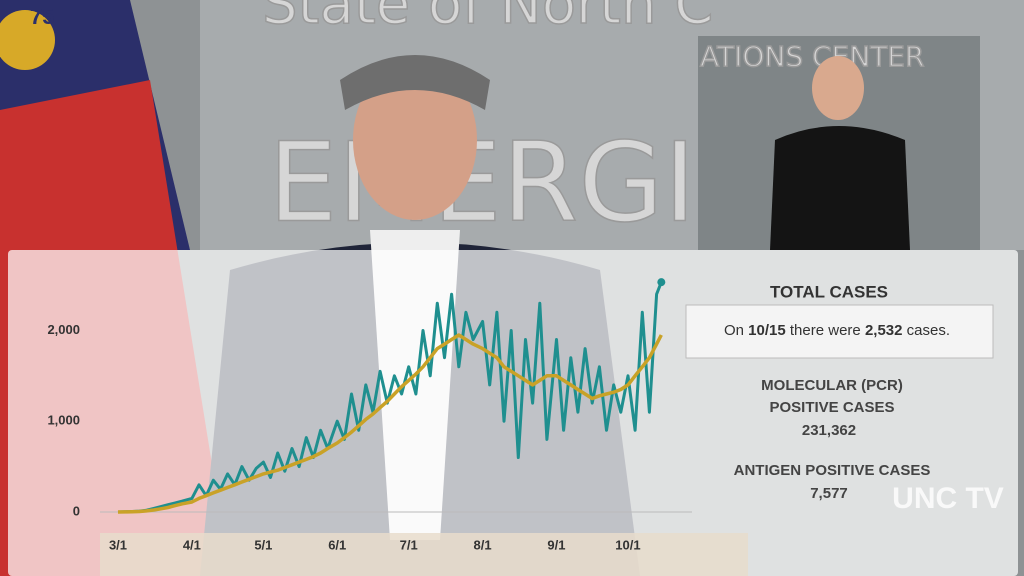 The image size is (1024, 576). I want to click on x-tick-label: 9/1, so click(556, 544).